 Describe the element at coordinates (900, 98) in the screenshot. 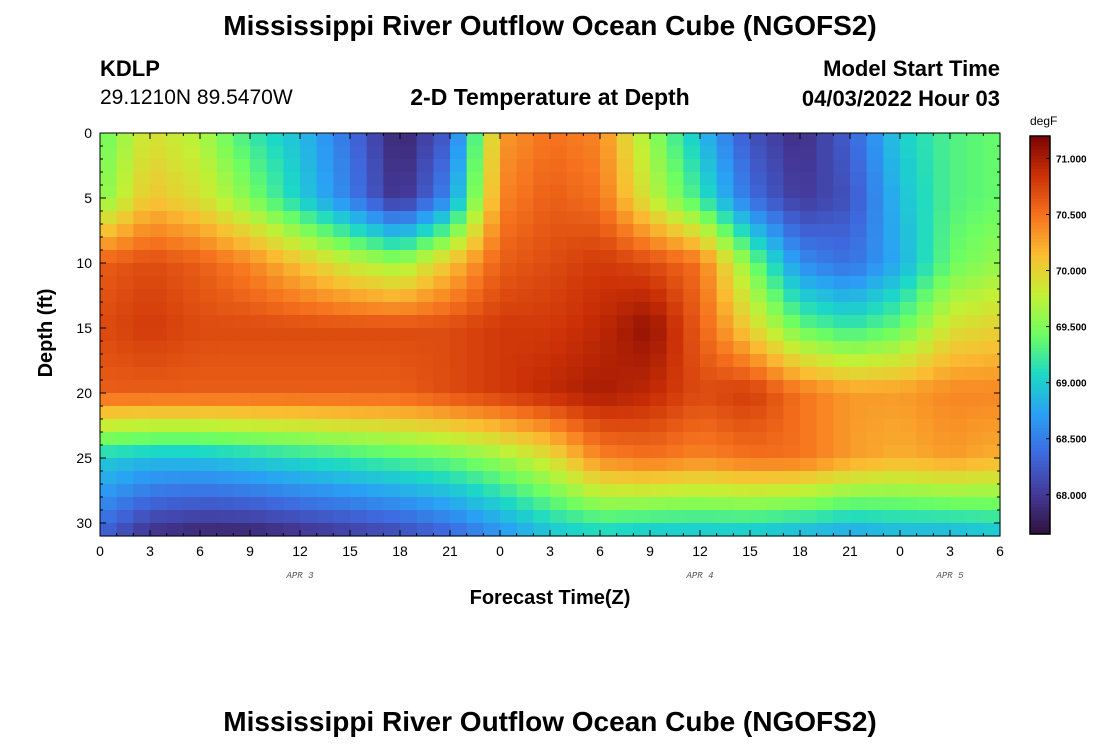

I see `model-start-value: 04/03/2022 Hour 03` at that location.